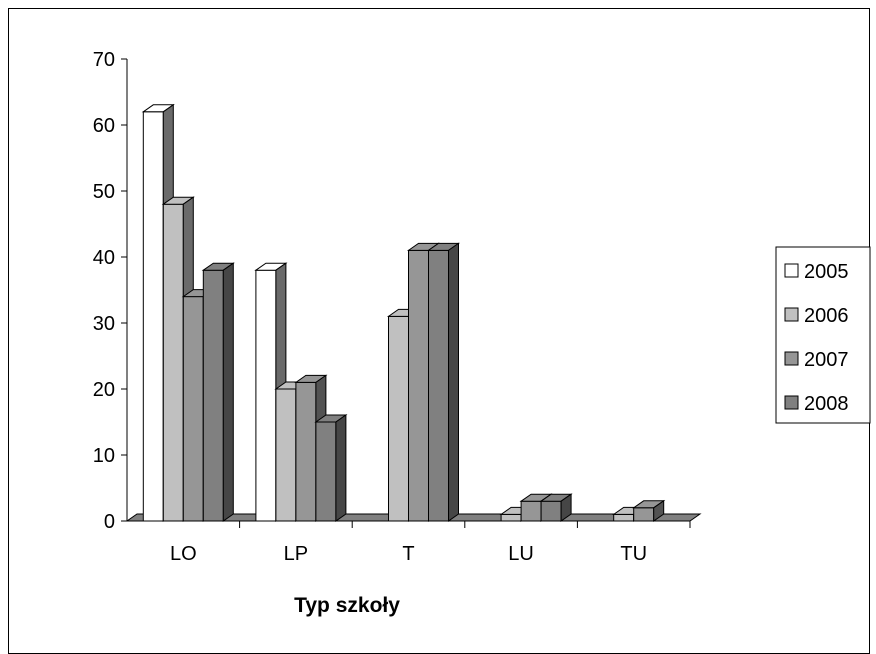  Describe the element at coordinates (633, 554) in the screenshot. I see `x-tick-label: TU` at that location.